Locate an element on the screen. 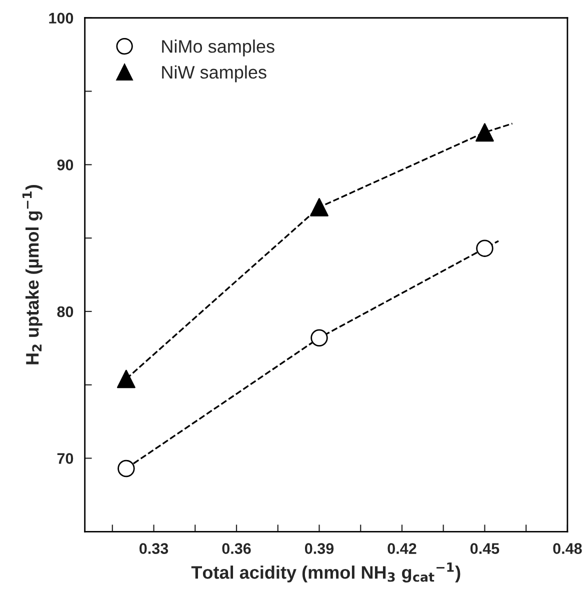  legend-label: NiW samples is located at coordinates (214, 73).